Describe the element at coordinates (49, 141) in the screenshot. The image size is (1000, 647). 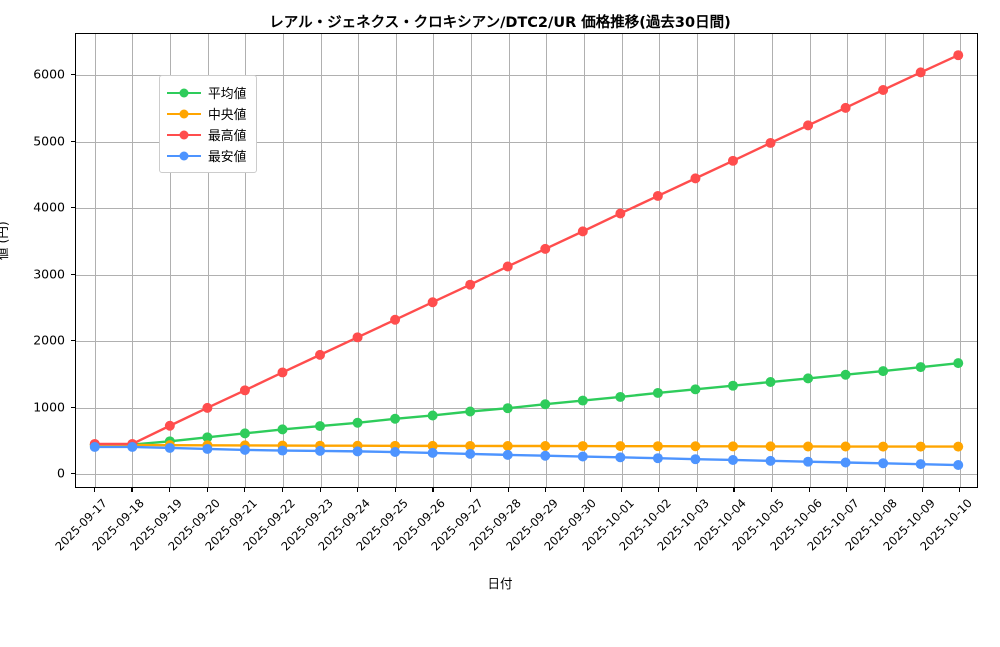
I see `y-tick-label: 5000` at that location.